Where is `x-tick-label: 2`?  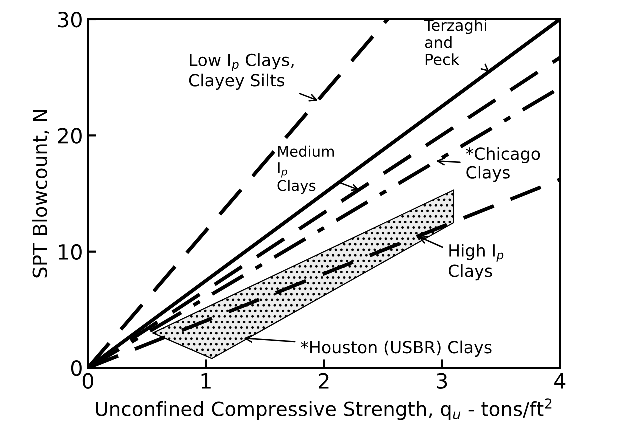
x-tick-label: 2 is located at coordinates (324, 381).